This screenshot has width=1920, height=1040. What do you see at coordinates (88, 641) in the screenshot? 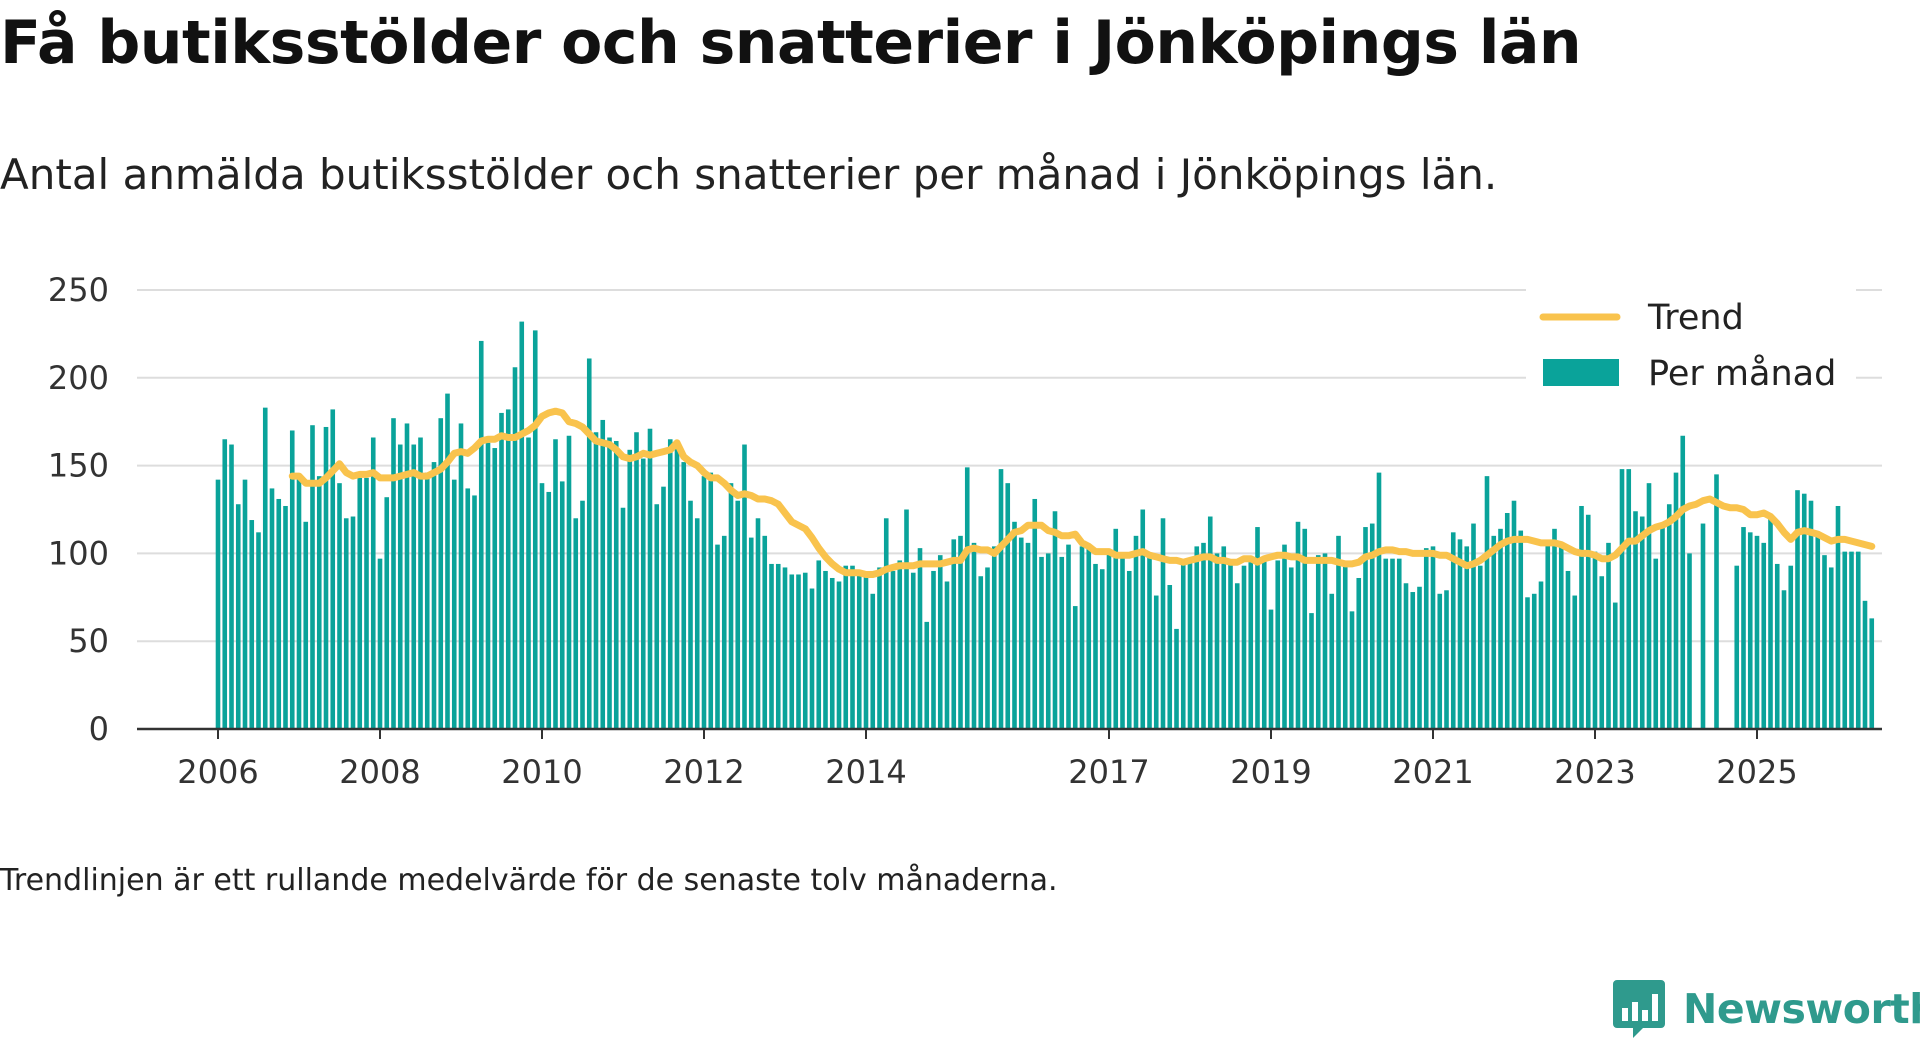
I see `y-tick-label: 50` at bounding box center [88, 641].